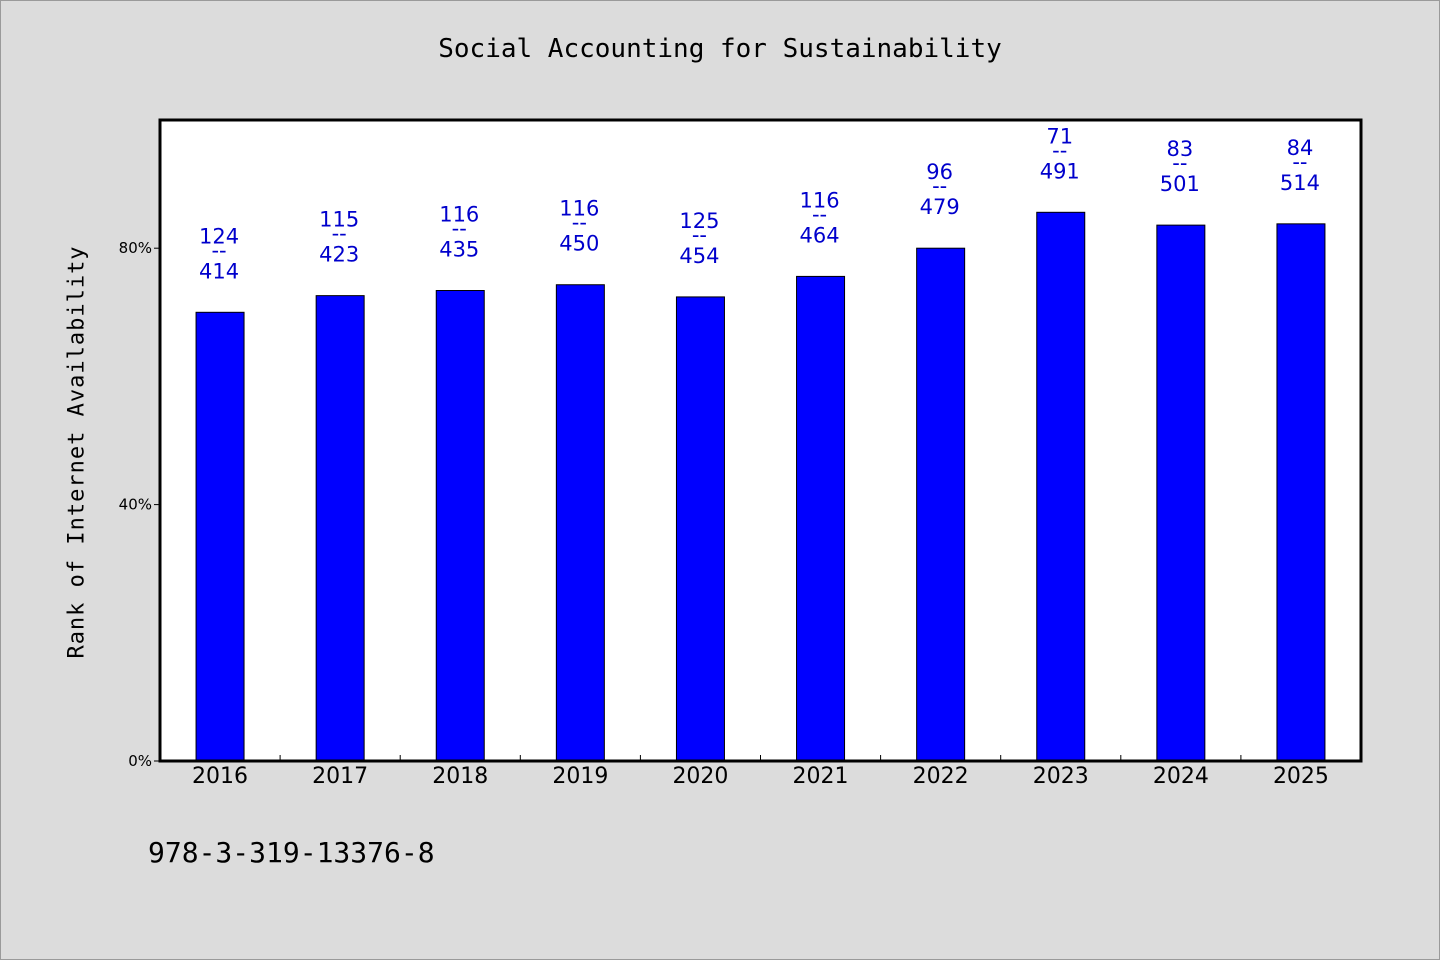  Describe the element at coordinates (291, 852) in the screenshot. I see `isbn-footer: 978-3-319-13376-8` at that location.